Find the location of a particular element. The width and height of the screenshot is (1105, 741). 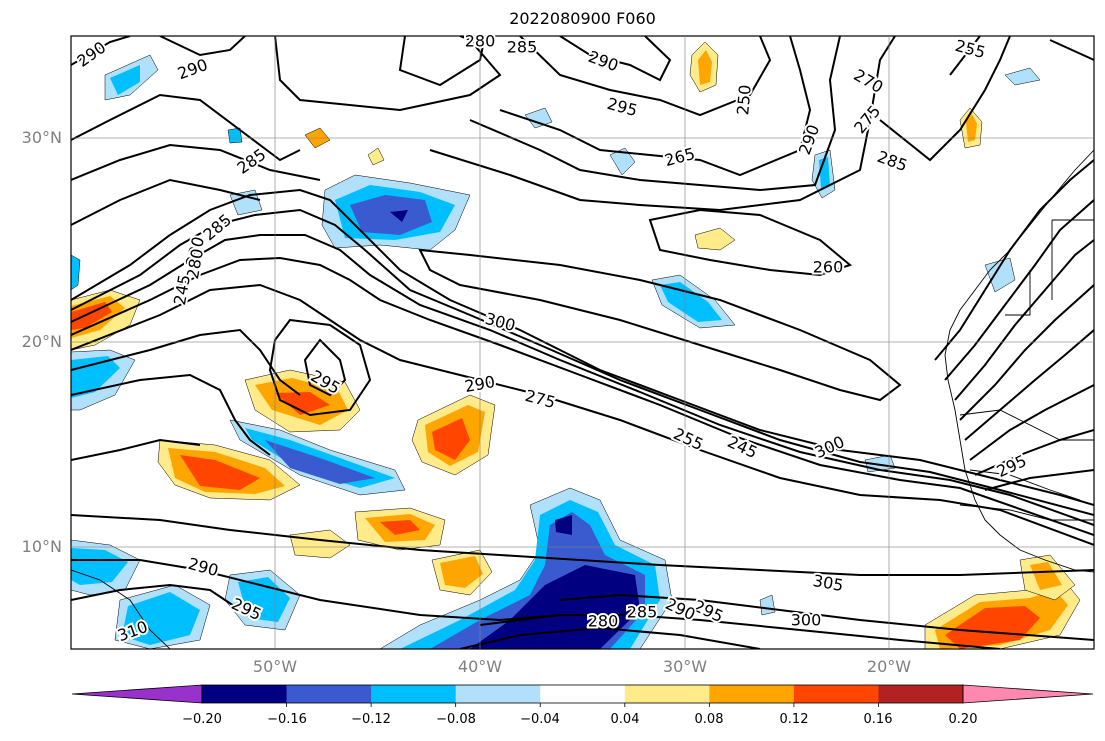

colorbar-tick: −0.04 is located at coordinates (540, 719).